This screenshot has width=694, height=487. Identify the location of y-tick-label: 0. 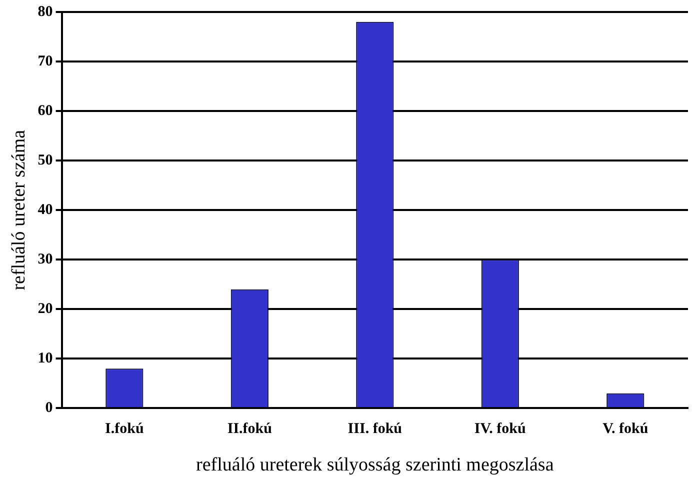
(49, 408).